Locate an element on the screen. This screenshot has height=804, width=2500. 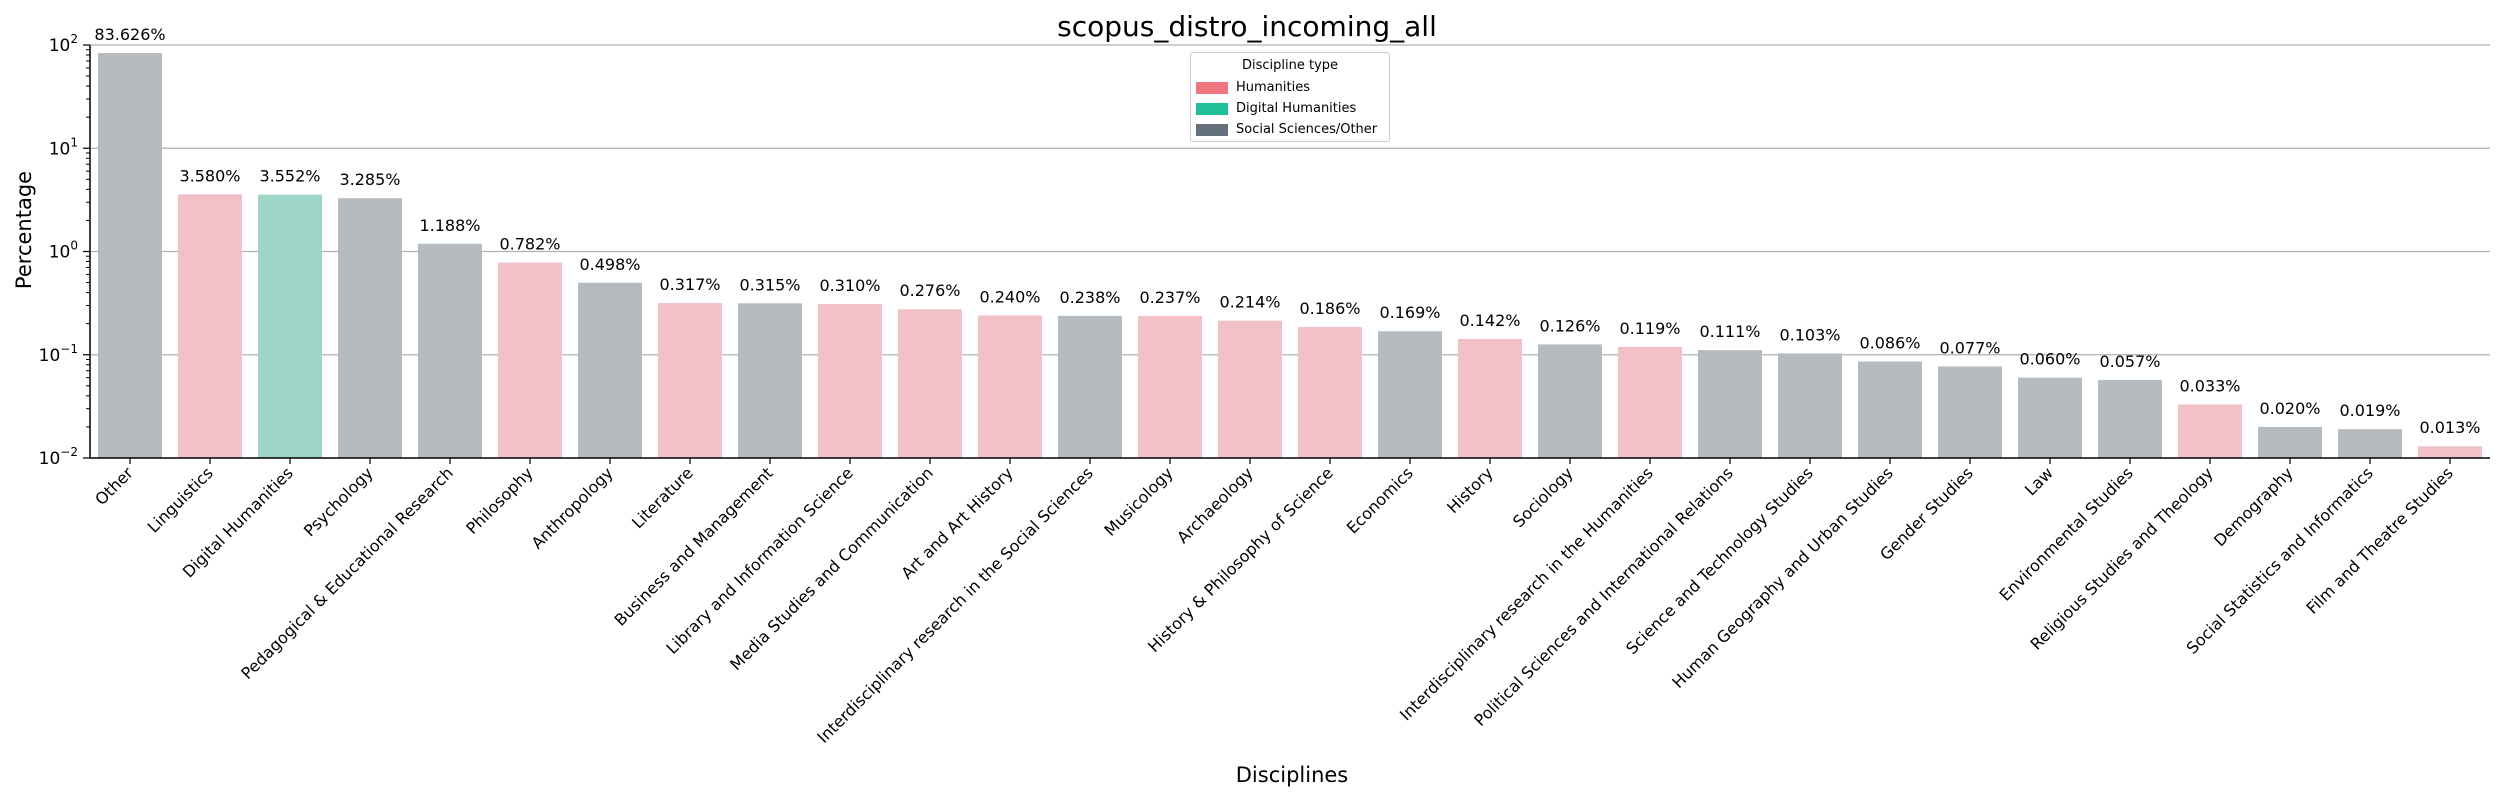
bar-gender-studies is located at coordinates (1970, 412).